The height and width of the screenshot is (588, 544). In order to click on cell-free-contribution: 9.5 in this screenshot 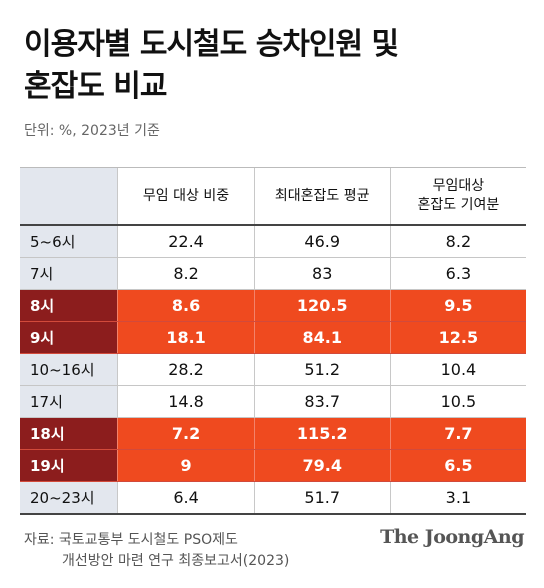, I will do `click(457, 305)`.